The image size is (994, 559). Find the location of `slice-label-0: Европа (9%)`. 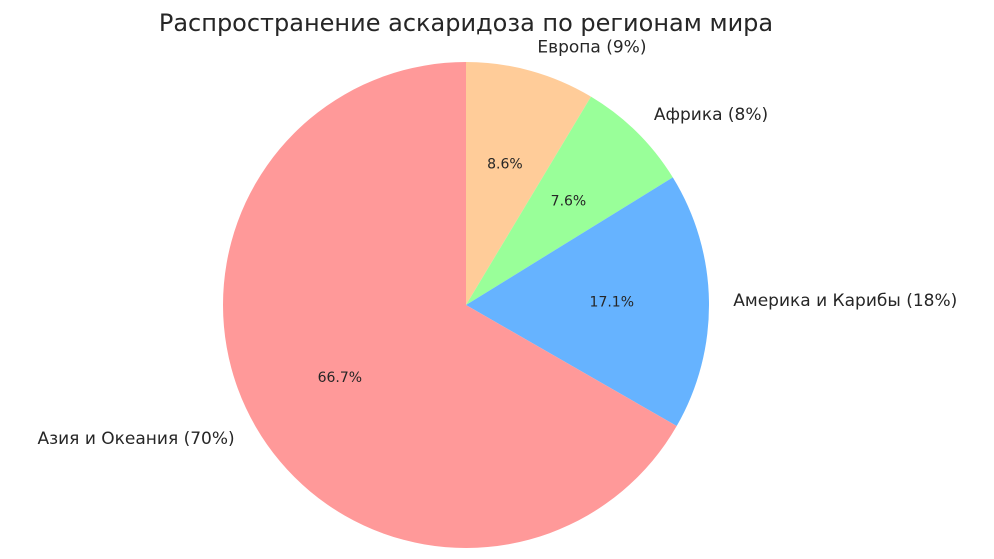

slice-label-0: Европа (9%) is located at coordinates (591, 47).